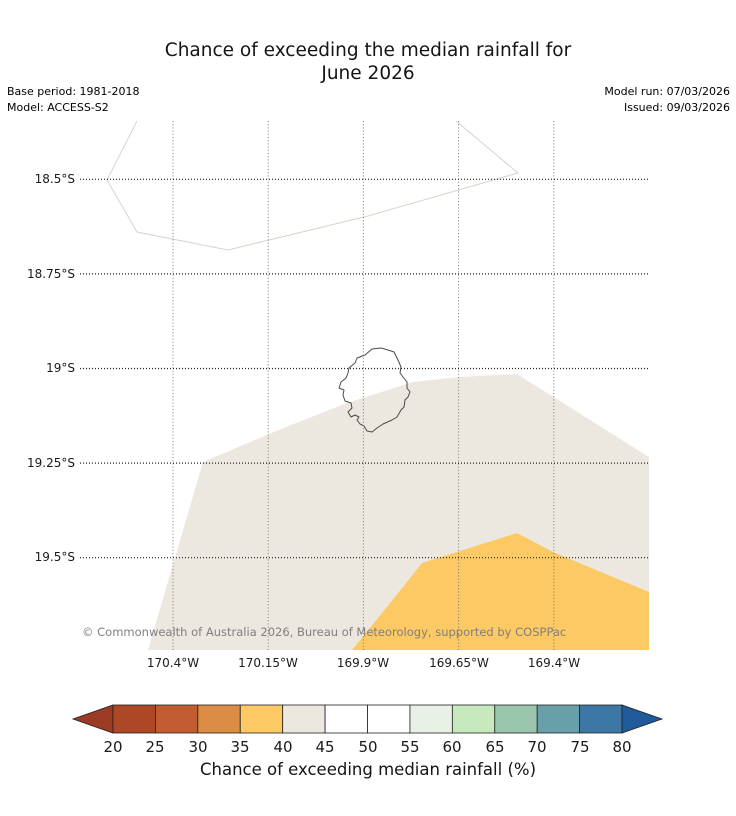 This screenshot has height=816, width=736. I want to click on colorbar-tick: 75, so click(580, 747).